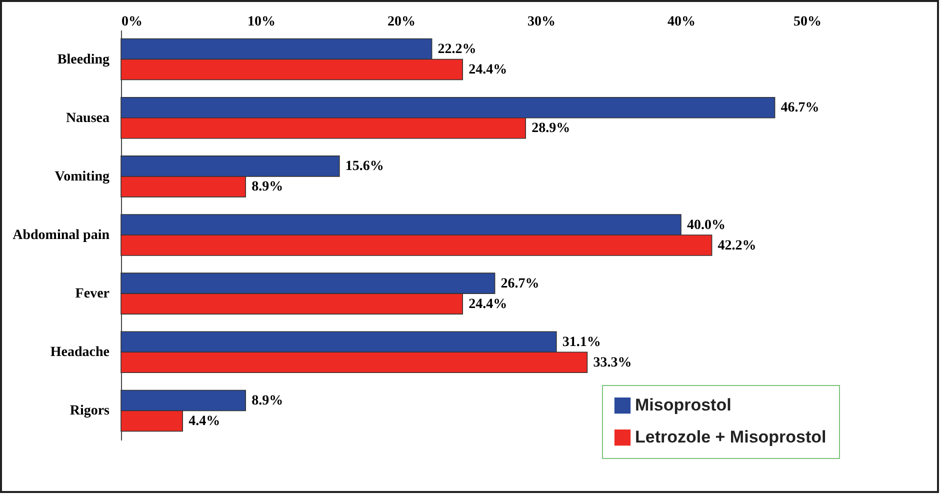 The height and width of the screenshot is (497, 943). Describe the element at coordinates (542, 22) in the screenshot. I see `x-tick-label: 30%` at that location.